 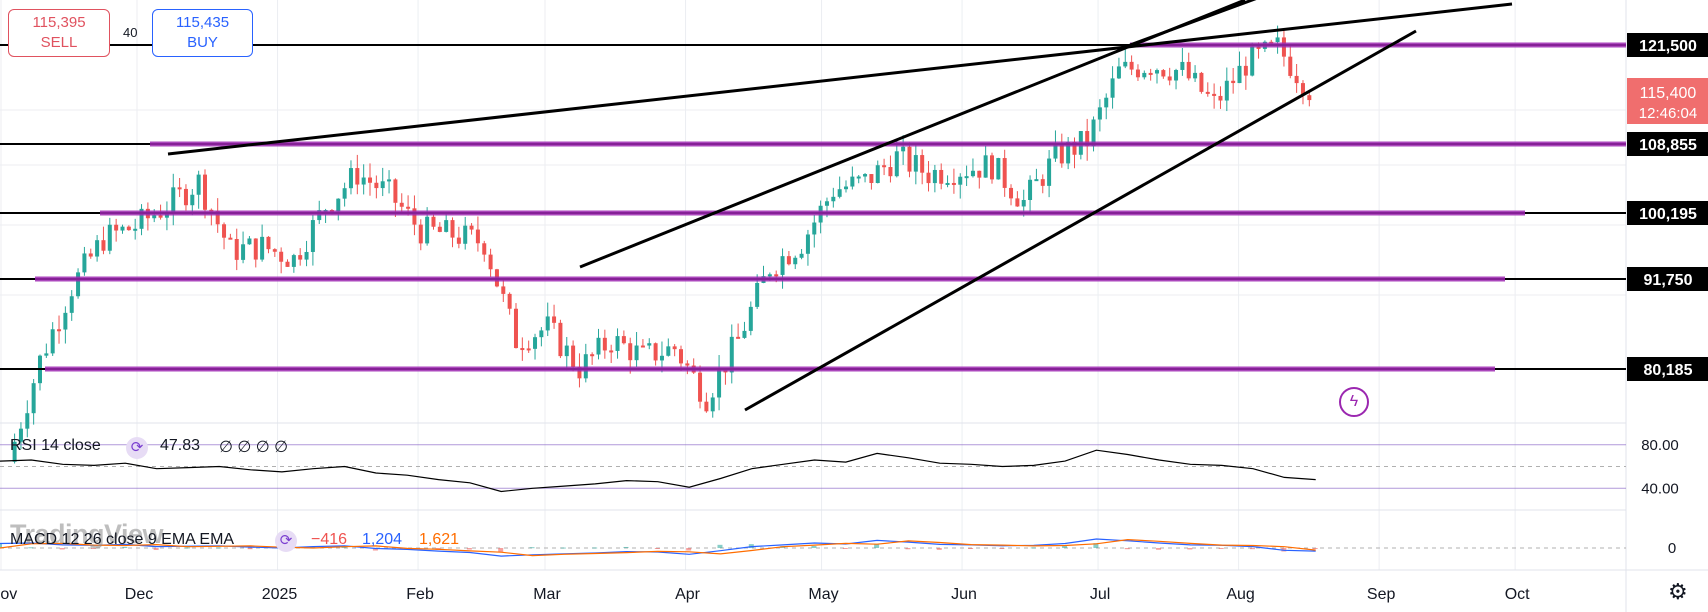 I want to click on time-axis-label: Apr, so click(x=688, y=594).